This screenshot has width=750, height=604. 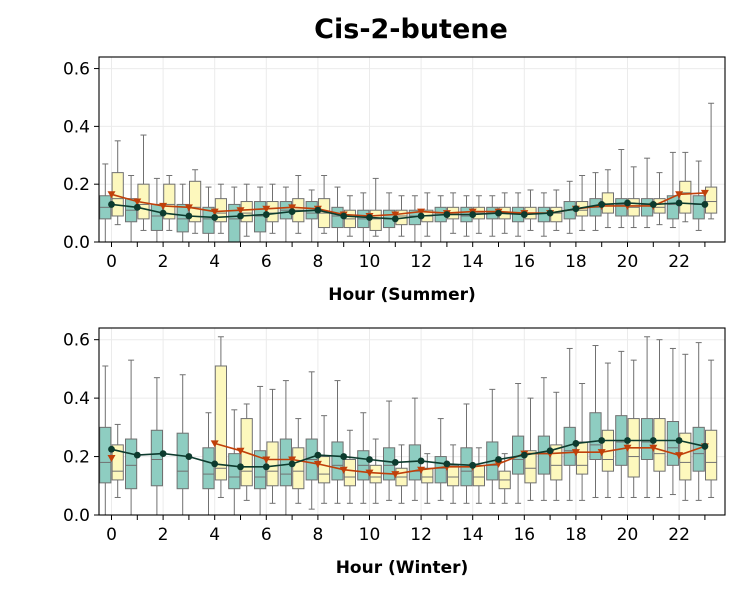 What do you see at coordinates (411, 29) in the screenshot?
I see `chart-title: Cis-2-butene` at bounding box center [411, 29].